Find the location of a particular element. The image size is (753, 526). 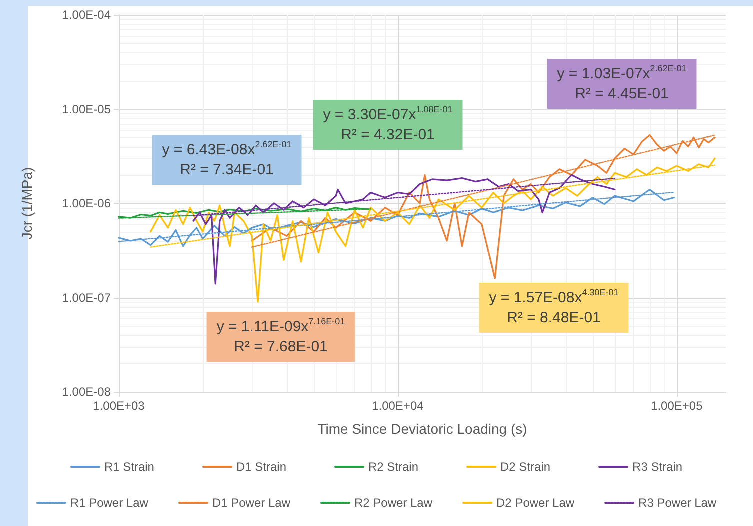

y-tick-label: 1.00E-06 is located at coordinates (87, 203).